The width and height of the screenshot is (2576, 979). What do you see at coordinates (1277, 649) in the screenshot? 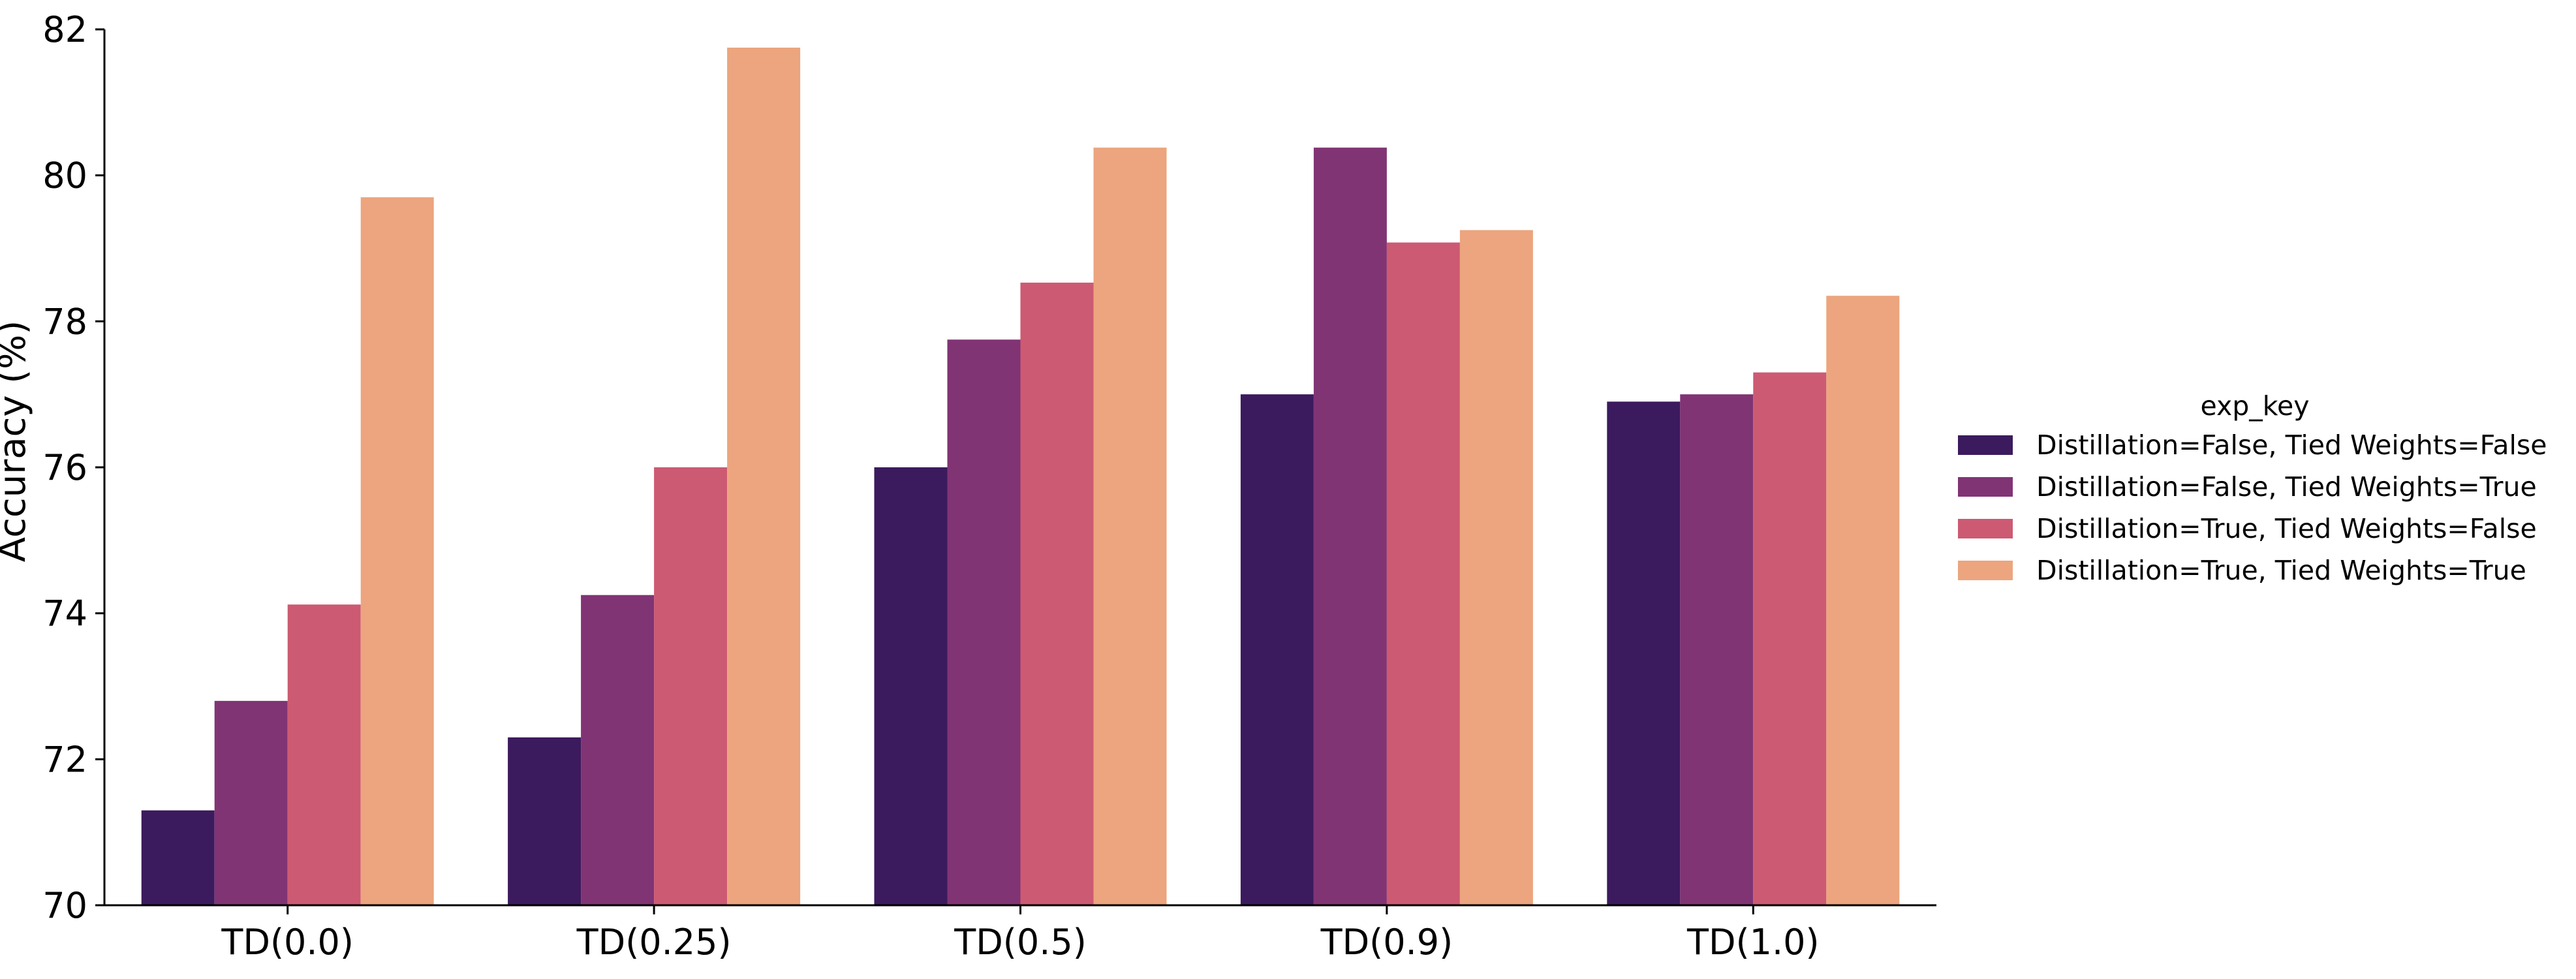
I see `bar-TD(0.9)-series-1` at bounding box center [1277, 649].